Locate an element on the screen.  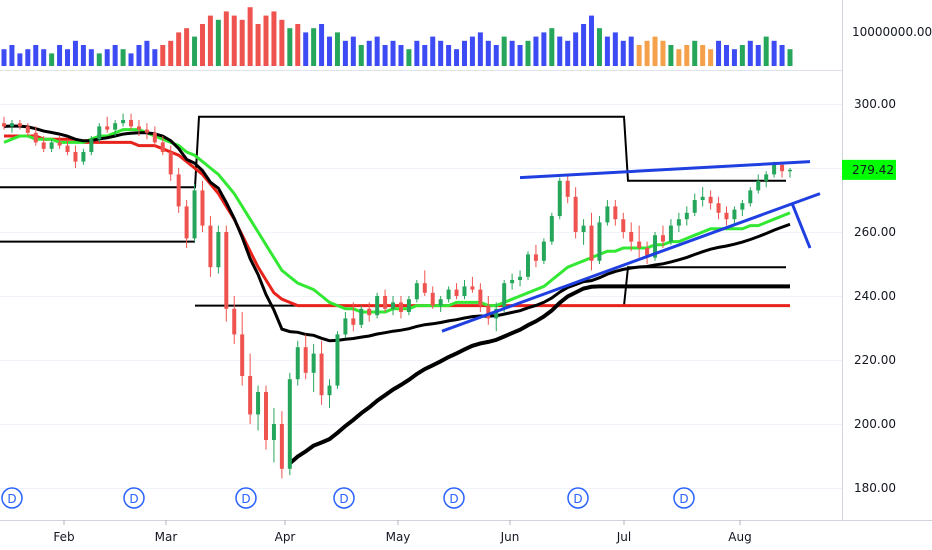
time-axis: Feb Mar Apr May Jun Jul Aug is located at coordinates (402, 532).